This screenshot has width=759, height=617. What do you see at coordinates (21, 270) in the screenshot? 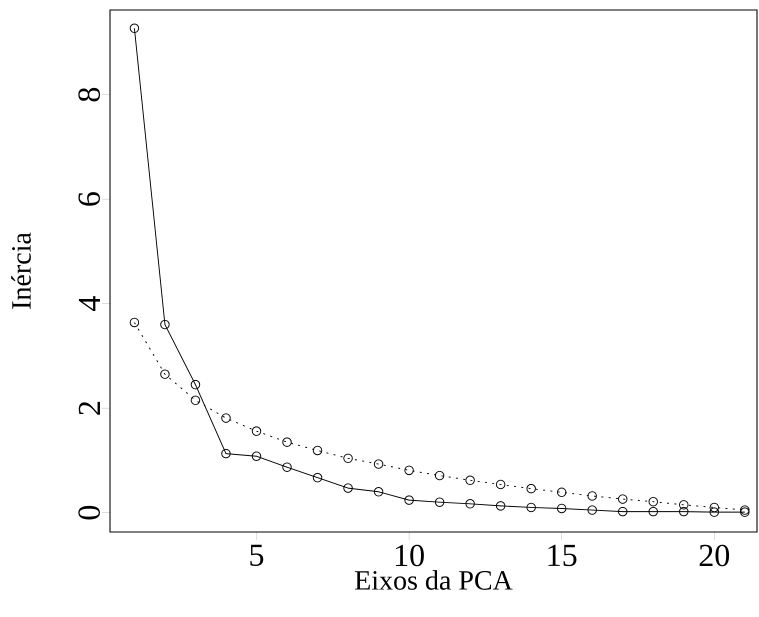
I see `y-axis-title: Inércia` at bounding box center [21, 270].